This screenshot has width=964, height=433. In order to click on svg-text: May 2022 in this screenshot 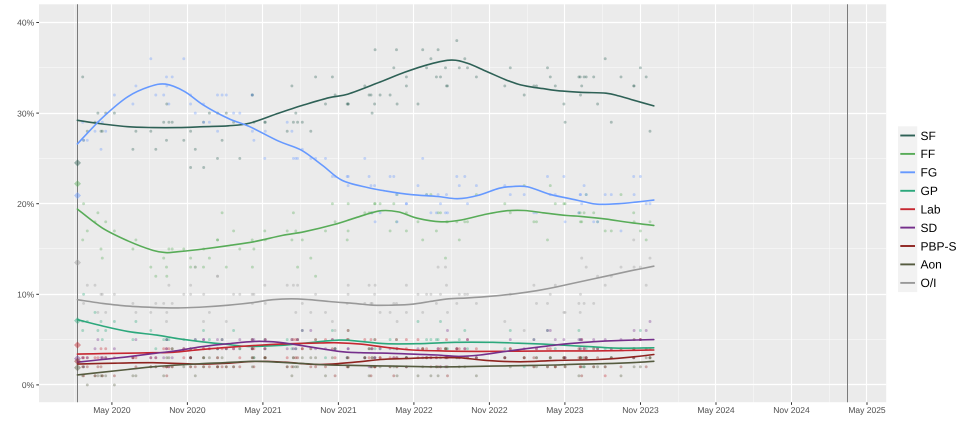, I will do `click(414, 410)`.